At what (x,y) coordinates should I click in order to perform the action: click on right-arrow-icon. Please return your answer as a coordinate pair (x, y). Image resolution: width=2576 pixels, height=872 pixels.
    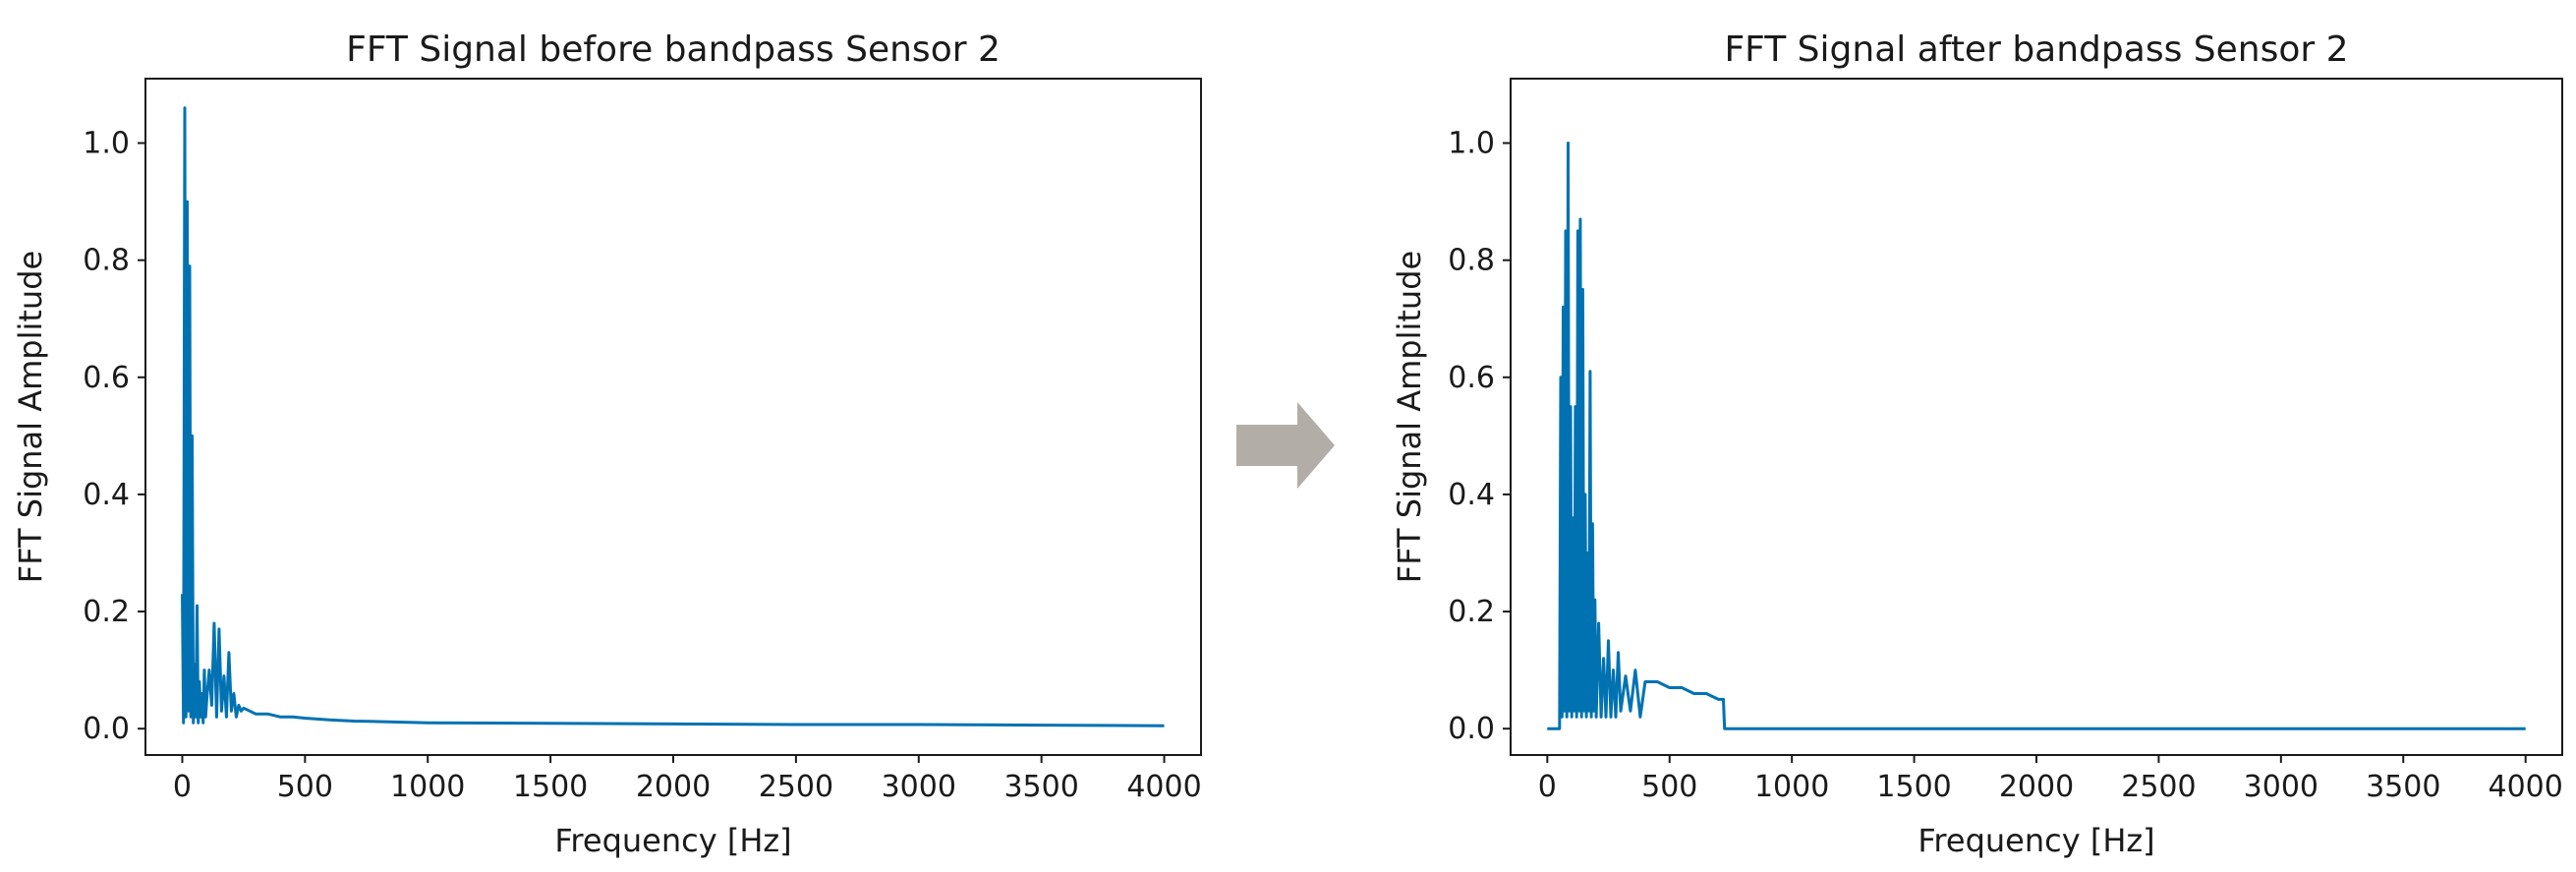
    Looking at the image, I should click on (1286, 445).